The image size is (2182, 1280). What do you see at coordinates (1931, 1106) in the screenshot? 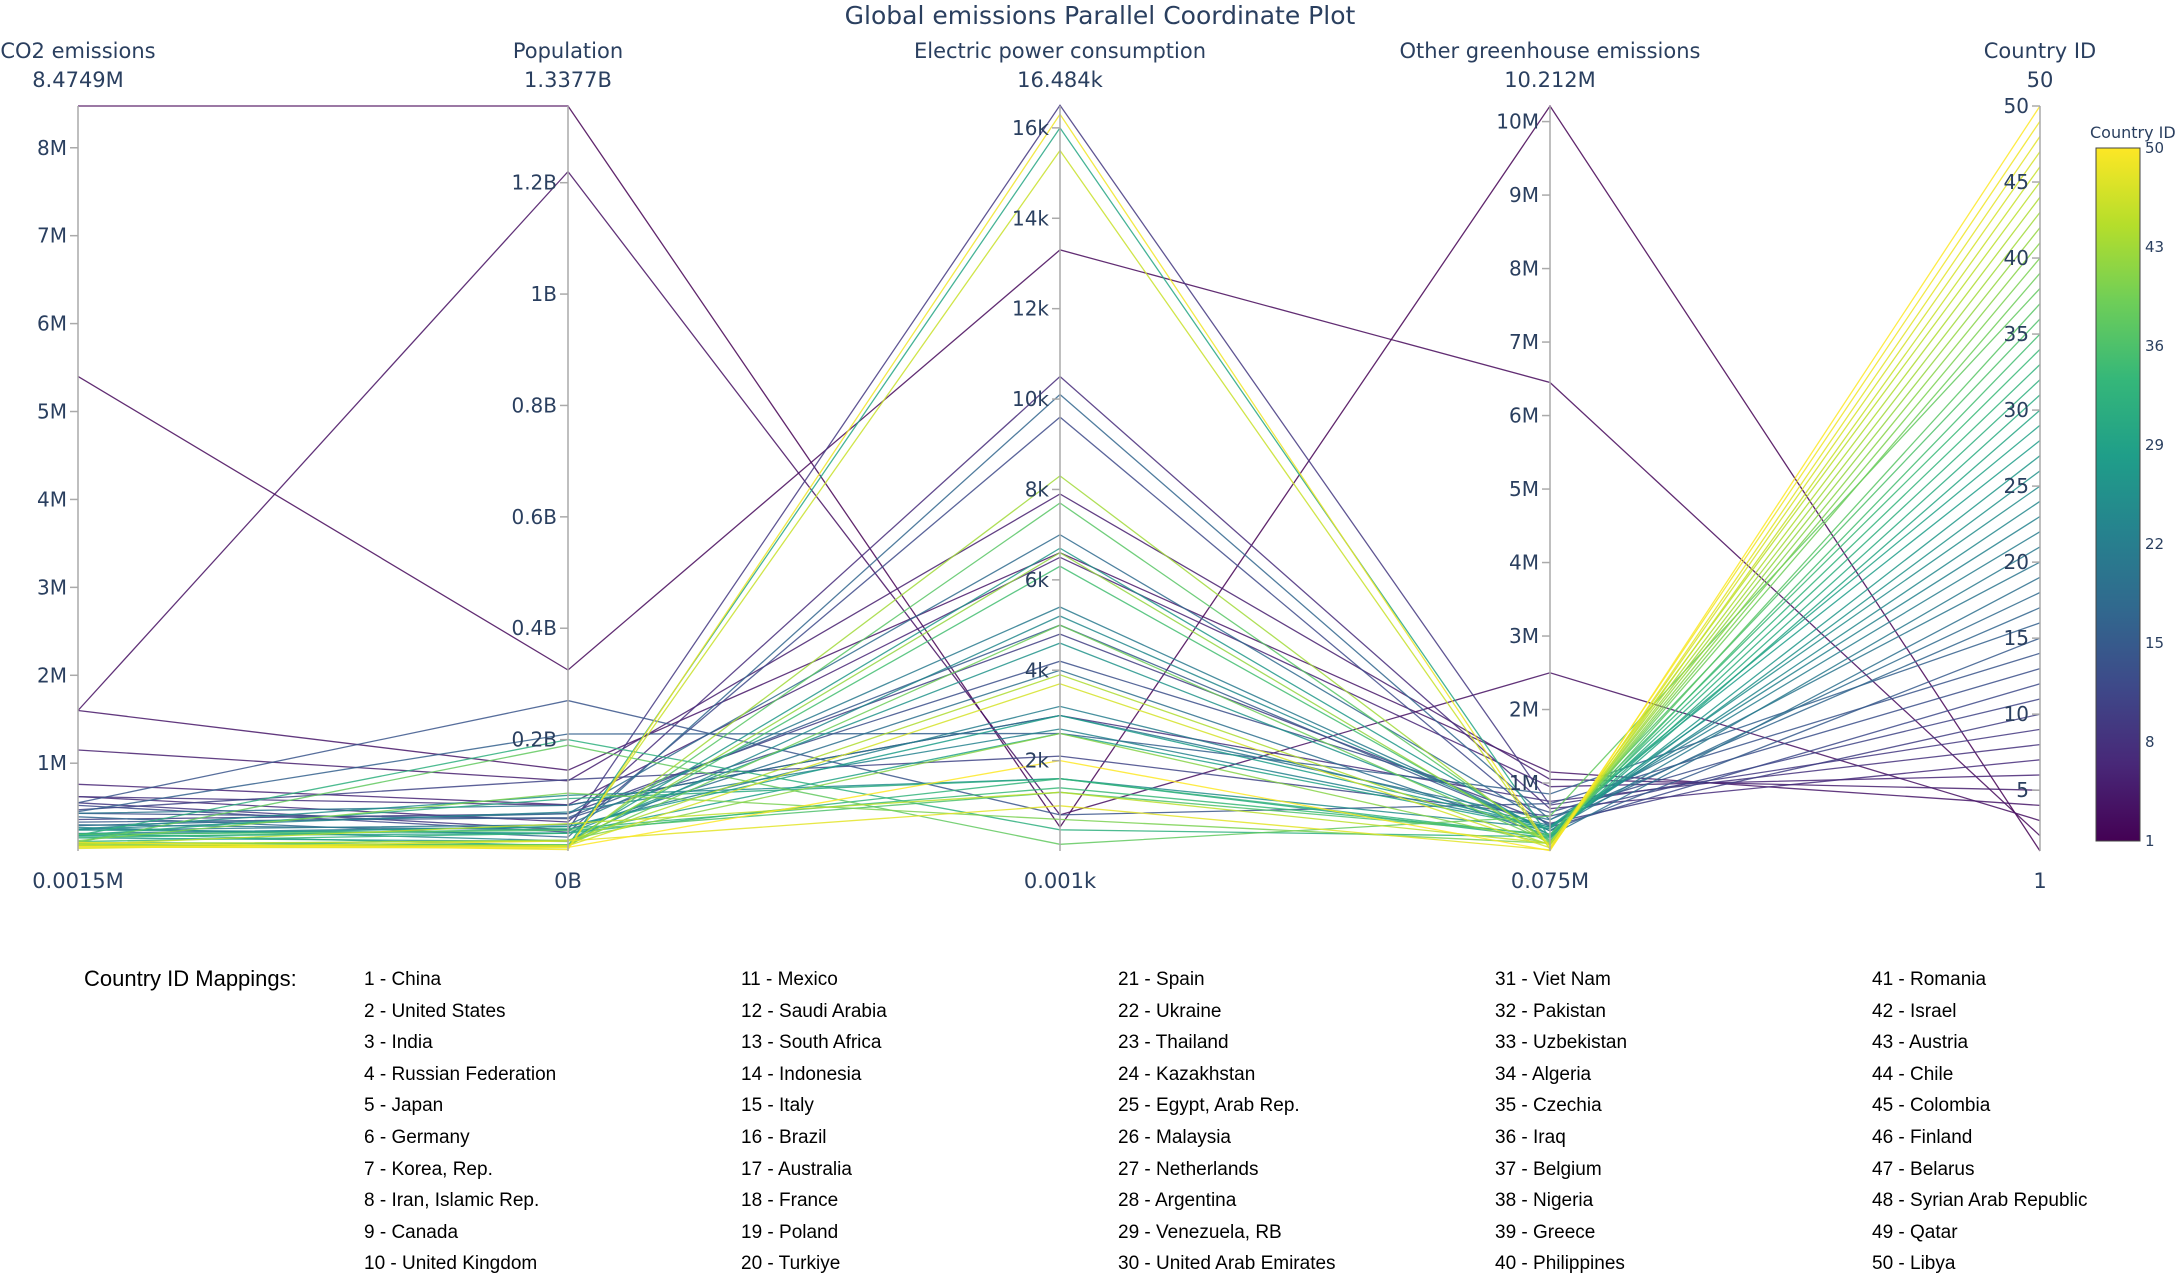
I see `mapping-item: 45 - Colombia` at bounding box center [1931, 1106].